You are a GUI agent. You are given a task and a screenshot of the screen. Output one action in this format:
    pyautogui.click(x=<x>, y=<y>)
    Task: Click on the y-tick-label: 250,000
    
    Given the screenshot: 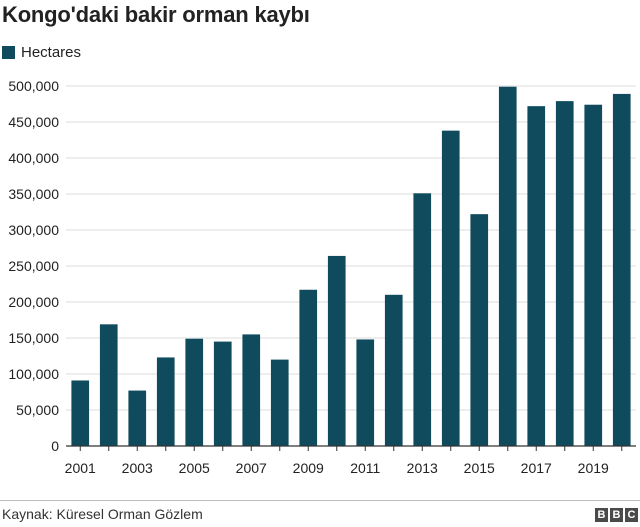 What is the action you would take?
    pyautogui.click(x=33, y=266)
    